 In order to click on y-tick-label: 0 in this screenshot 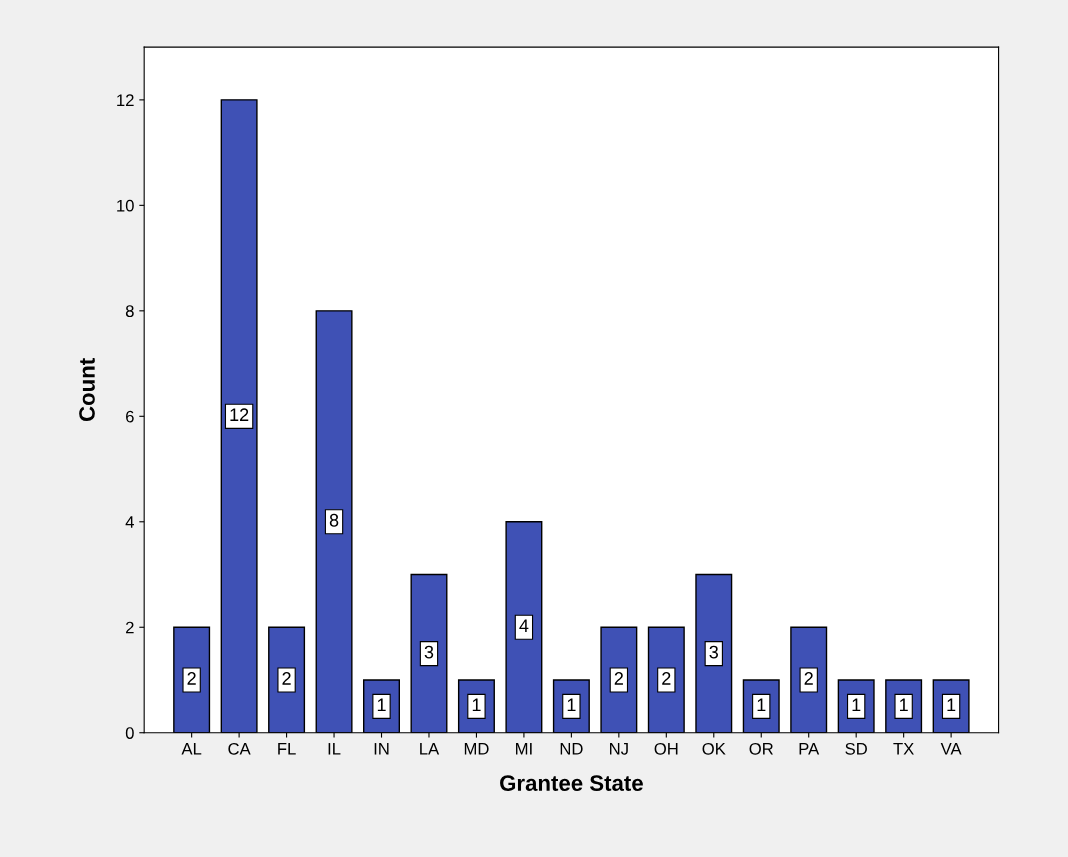, I will do `click(129, 733)`.